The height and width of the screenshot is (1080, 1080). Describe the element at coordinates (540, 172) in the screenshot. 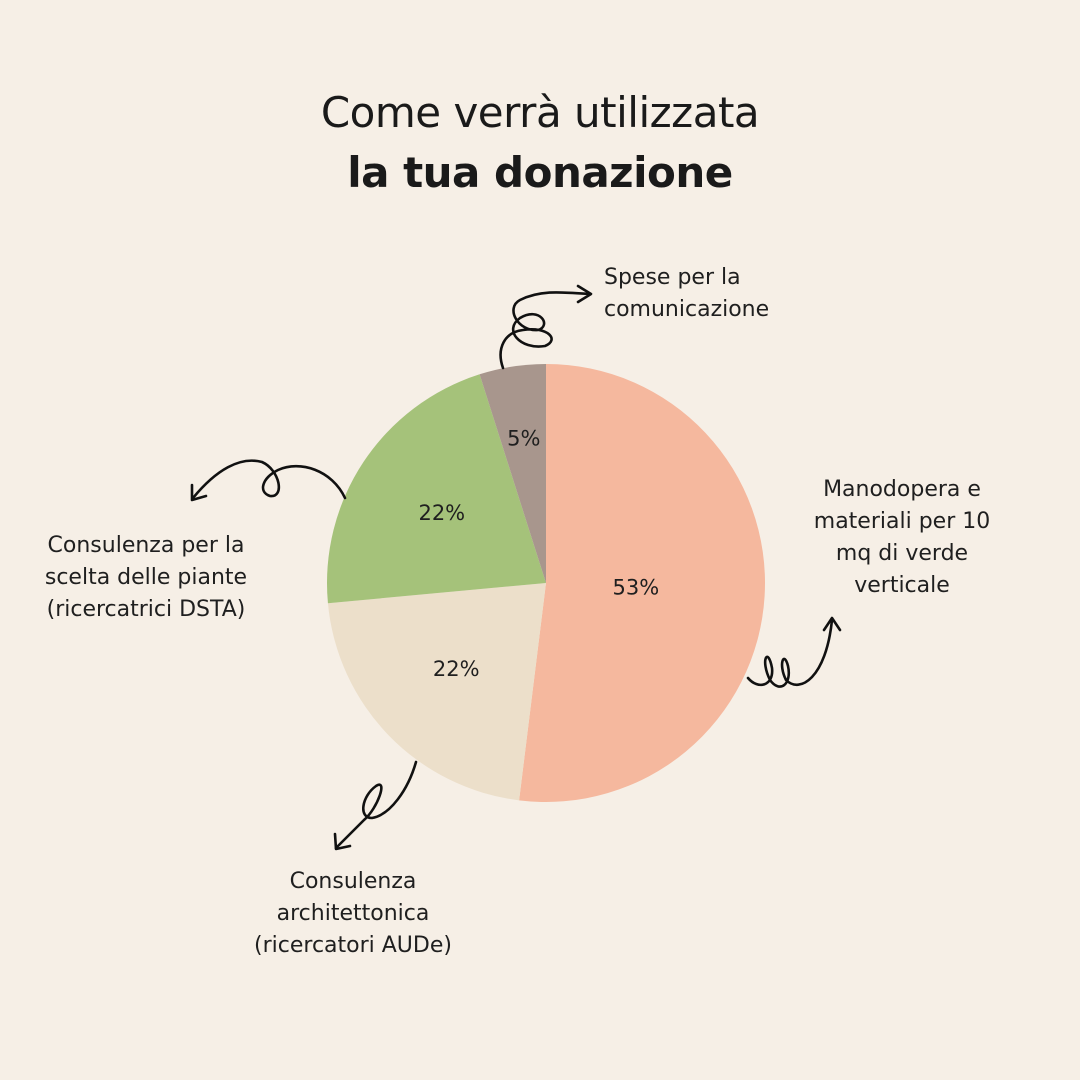

I see `chart-title-line-2: la tua donazione` at that location.